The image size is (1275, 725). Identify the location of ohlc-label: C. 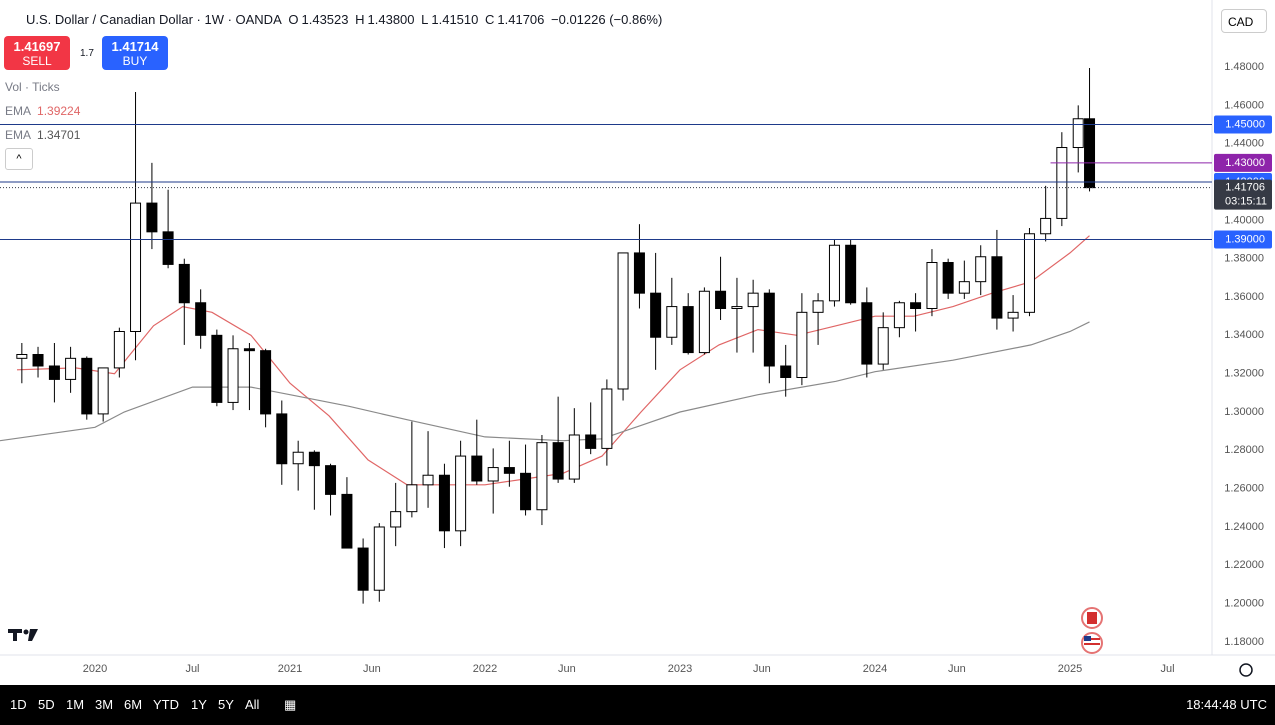
(490, 19).